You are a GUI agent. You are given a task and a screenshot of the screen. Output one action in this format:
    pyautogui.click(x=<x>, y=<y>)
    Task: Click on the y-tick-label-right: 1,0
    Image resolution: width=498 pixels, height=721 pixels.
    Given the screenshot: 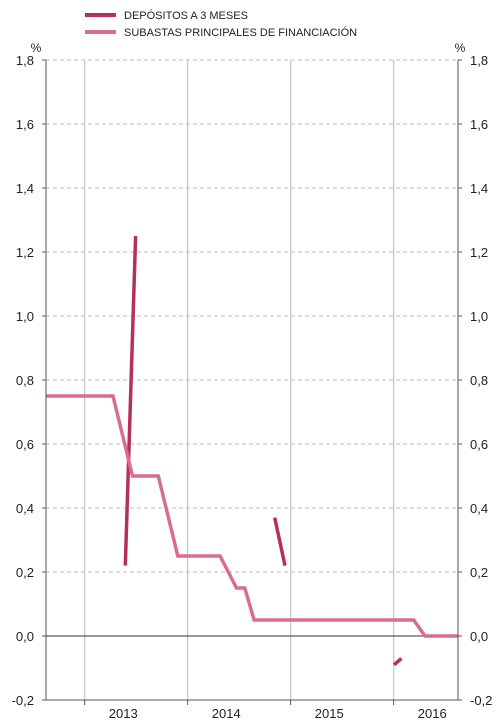 What is the action you would take?
    pyautogui.click(x=479, y=316)
    